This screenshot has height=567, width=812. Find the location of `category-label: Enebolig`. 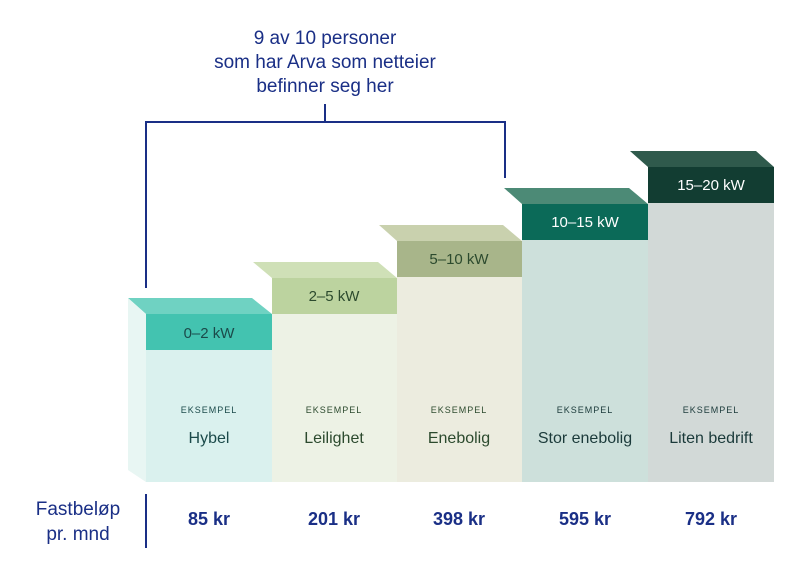

category-label: Enebolig is located at coordinates (459, 438).